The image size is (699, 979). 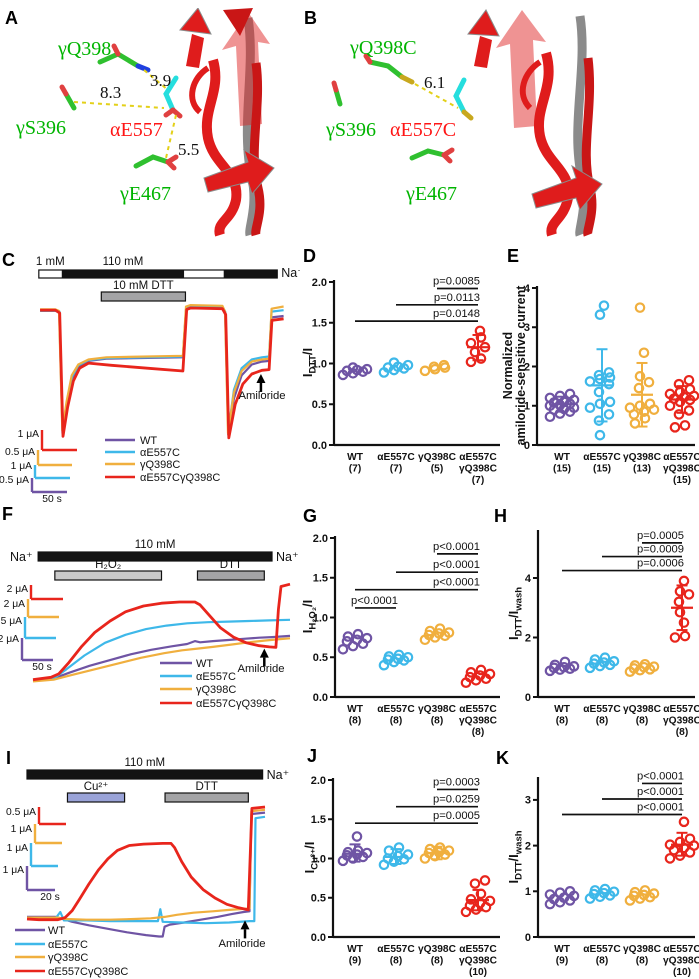 I want to click on scale-bar-label: 5 μA, so click(x=12, y=621).